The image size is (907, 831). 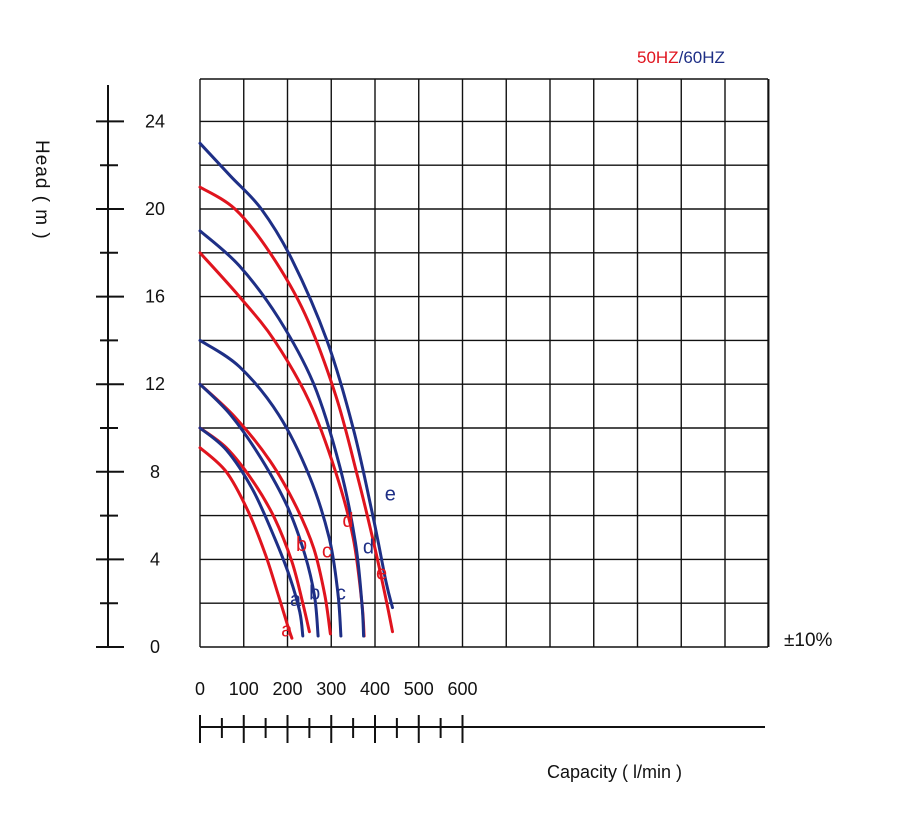 I want to click on y-tick-label: 16, so click(x=155, y=297).